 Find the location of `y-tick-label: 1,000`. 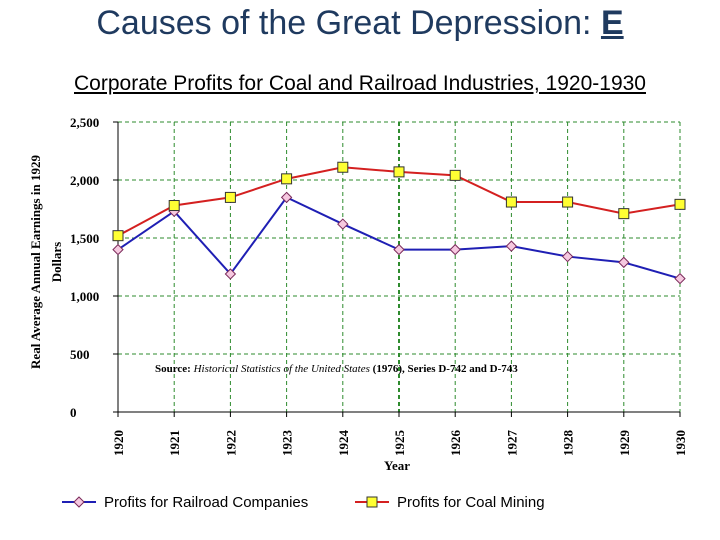

y-tick-label: 1,000 is located at coordinates (84, 296).